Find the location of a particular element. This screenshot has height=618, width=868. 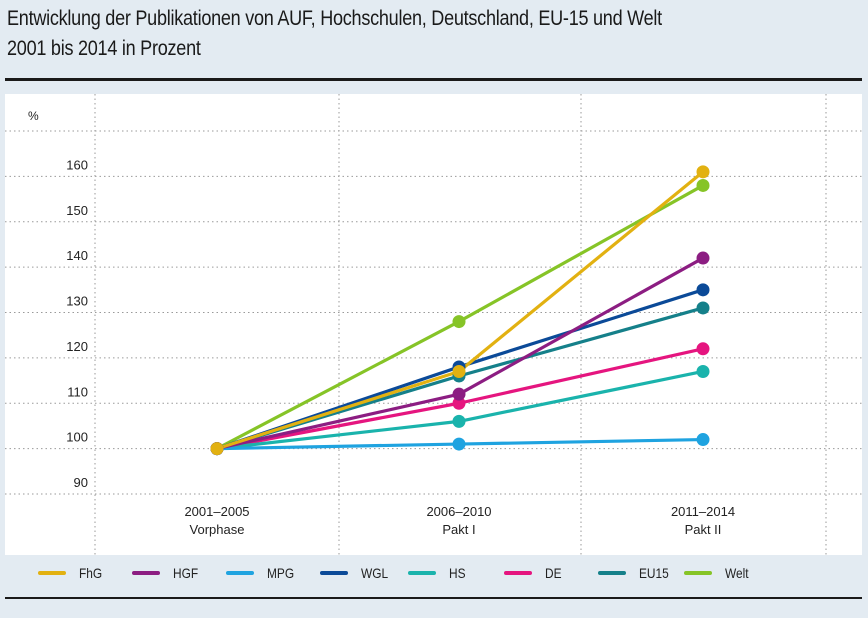

y-tick-label: 160 is located at coordinates (77, 164).